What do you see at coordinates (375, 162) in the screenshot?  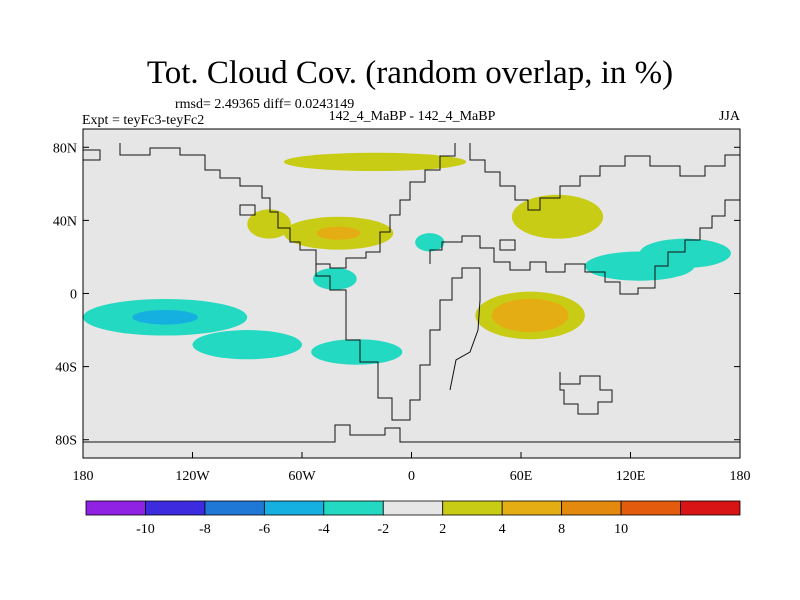 I see `anomaly-region-arctic-positive` at bounding box center [375, 162].